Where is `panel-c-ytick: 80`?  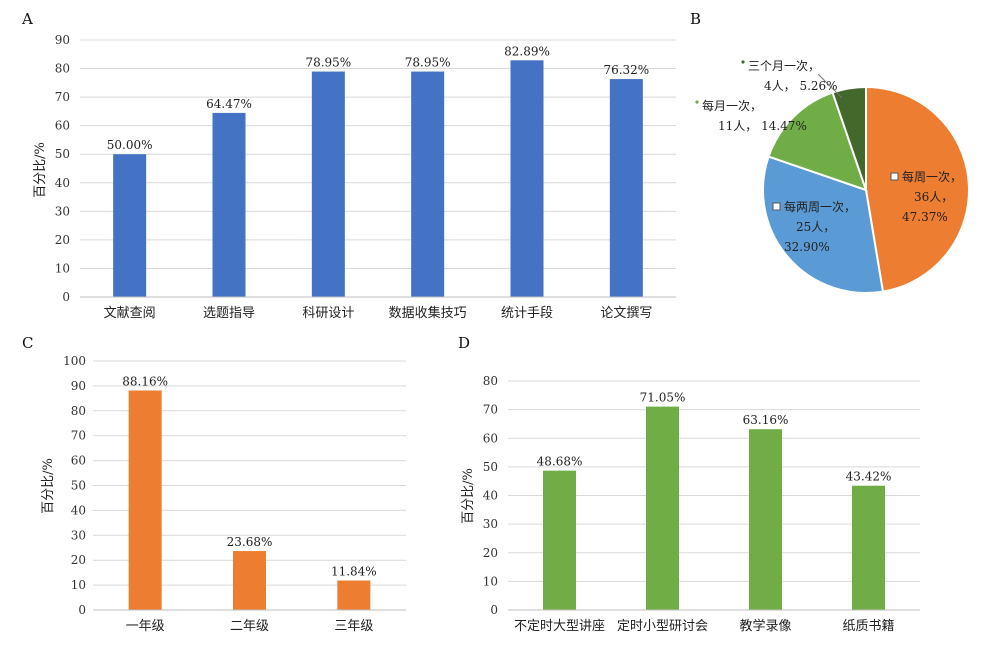
panel-c-ytick: 80 is located at coordinates (78, 411).